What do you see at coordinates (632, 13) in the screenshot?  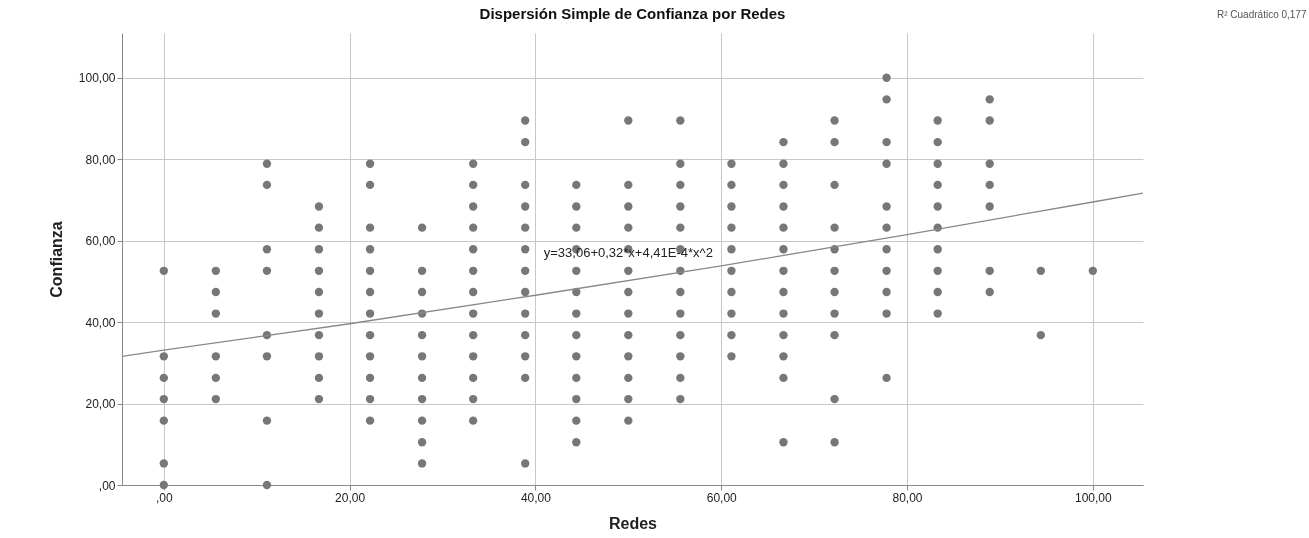 I see `chart-title: Dispersión Simple de Confianza por Redes` at bounding box center [632, 13].